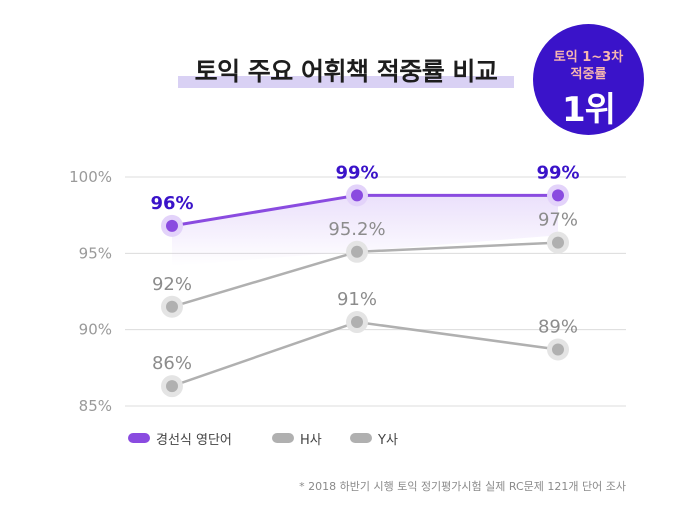  Describe the element at coordinates (357, 299) in the screenshot. I see `data-label: 91%` at that location.